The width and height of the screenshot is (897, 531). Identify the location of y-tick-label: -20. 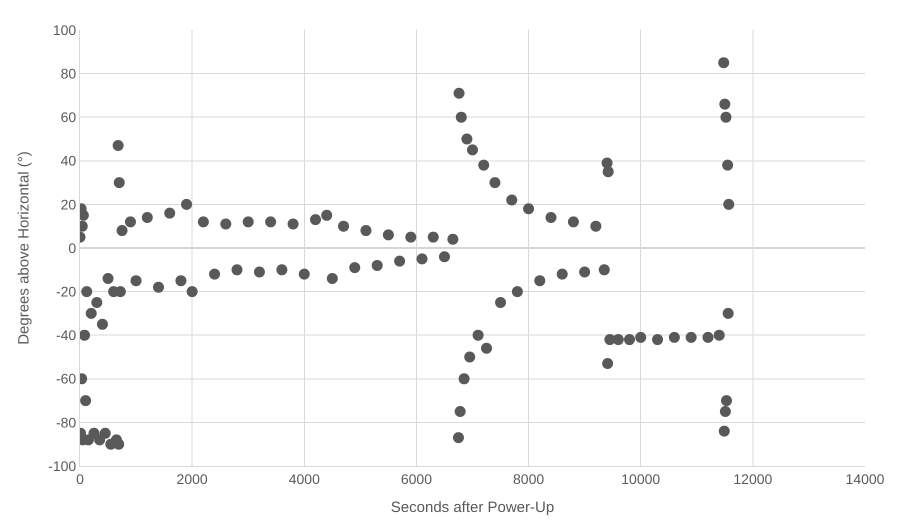
(66, 292).